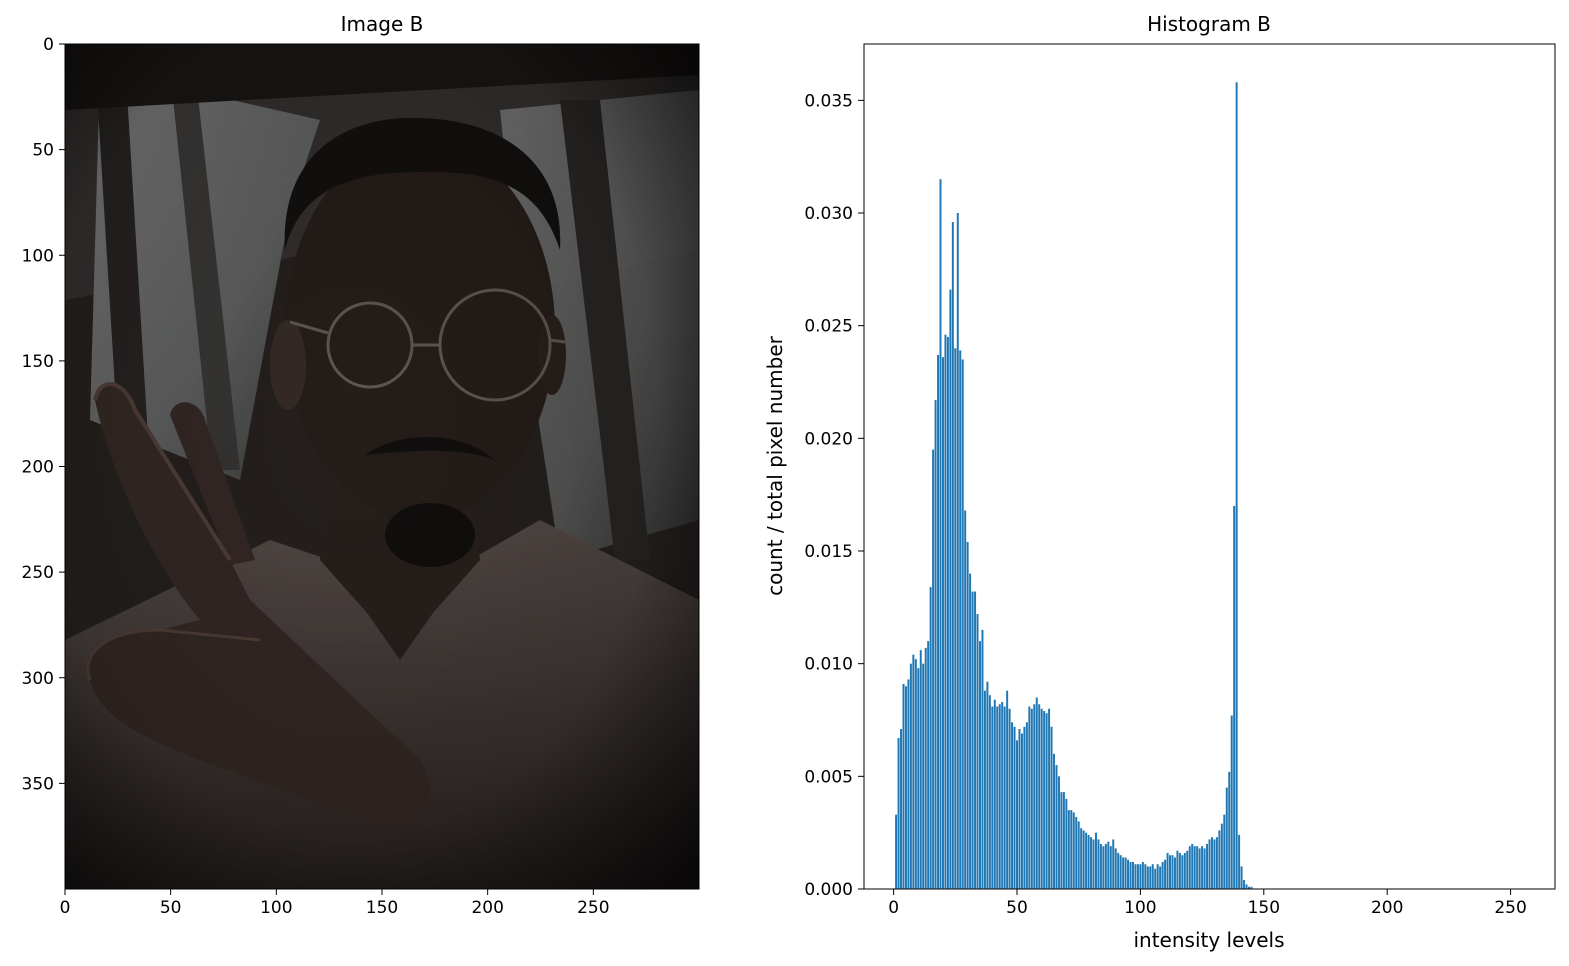 Image resolution: width=1569 pixels, height=966 pixels. What do you see at coordinates (382, 24) in the screenshot?
I see `image-title: Image B` at bounding box center [382, 24].